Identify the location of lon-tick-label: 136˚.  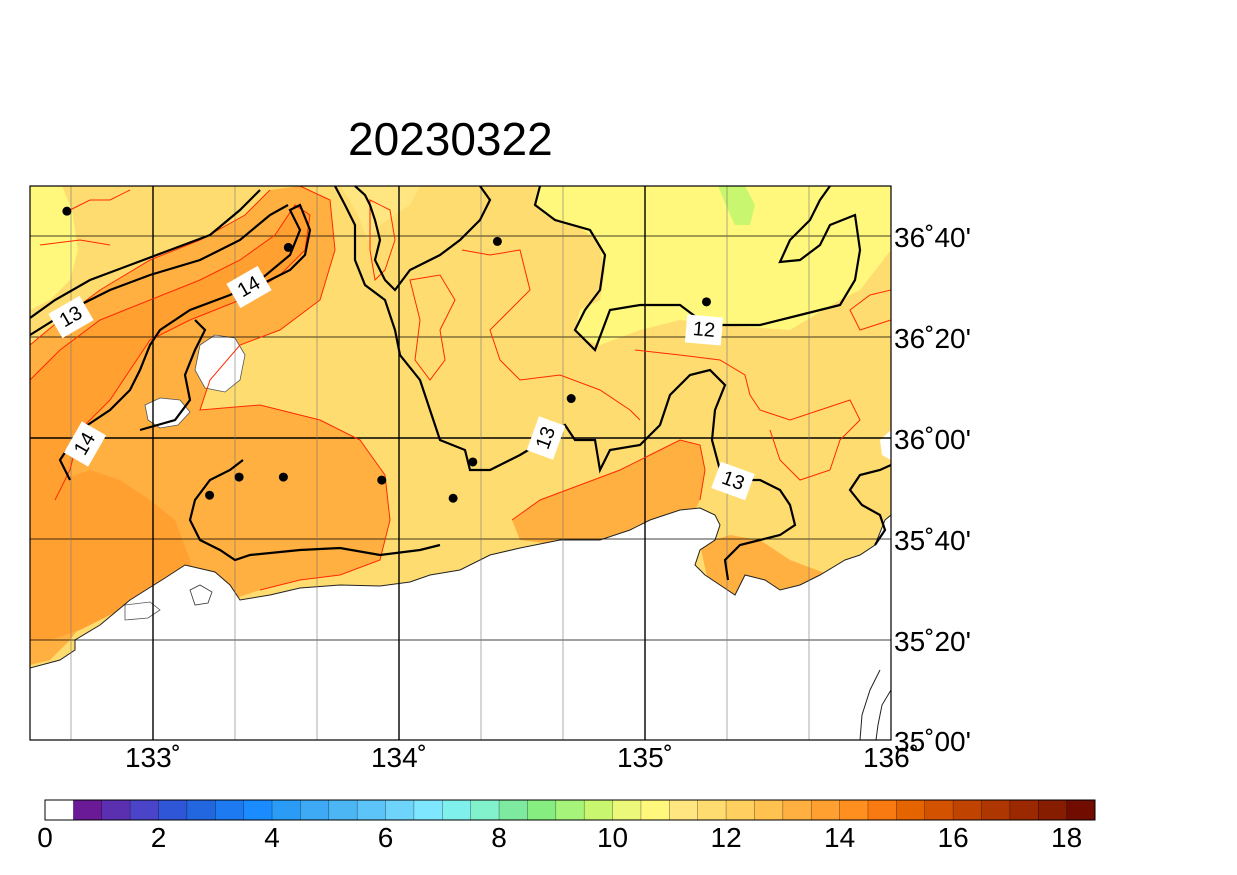
(891, 757).